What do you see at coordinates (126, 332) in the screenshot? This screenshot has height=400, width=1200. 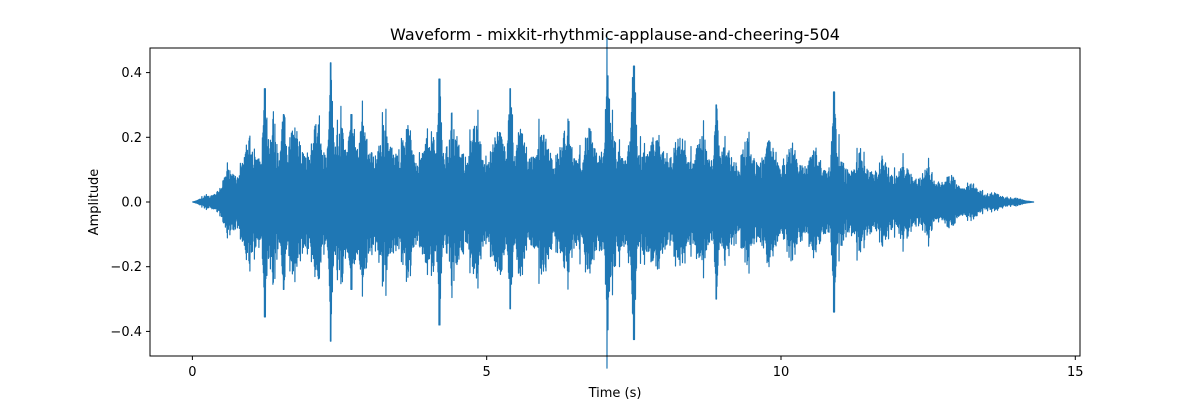 I see `y-tick-label: −0.4` at bounding box center [126, 332].